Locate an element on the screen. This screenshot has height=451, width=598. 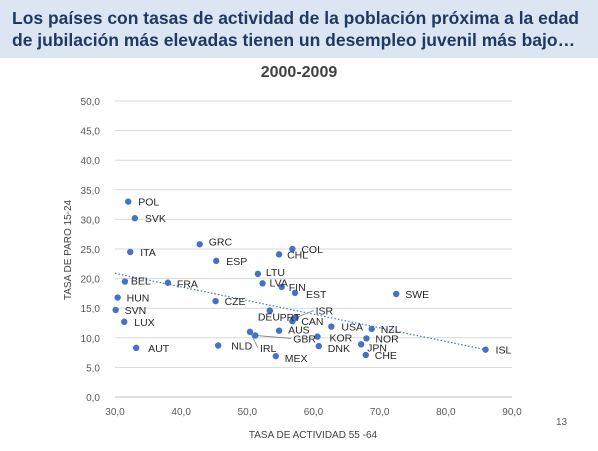
data-point-ita is located at coordinates (130, 252).